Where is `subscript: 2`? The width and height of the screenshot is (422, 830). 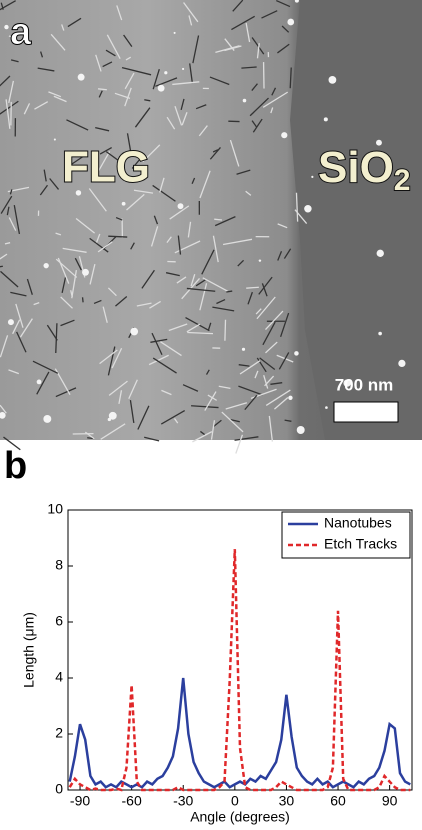 subscript: 2 is located at coordinates (402, 180).